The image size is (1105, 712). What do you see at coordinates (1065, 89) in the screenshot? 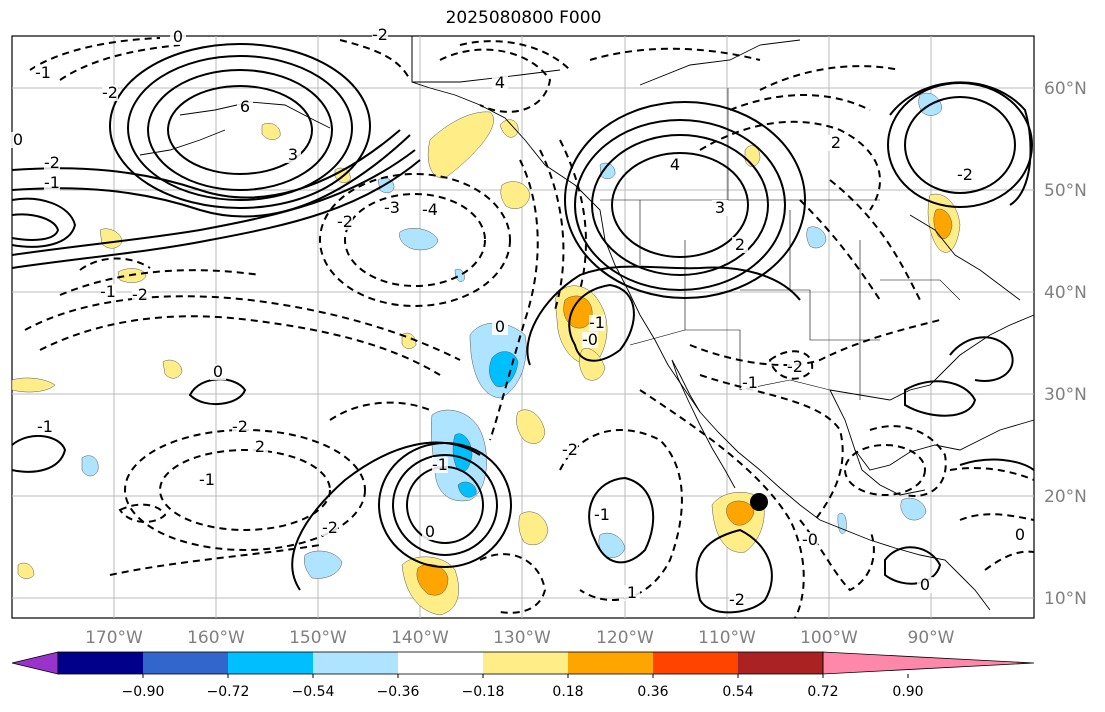
I see `lat-tick-label: 60°N` at bounding box center [1065, 89].